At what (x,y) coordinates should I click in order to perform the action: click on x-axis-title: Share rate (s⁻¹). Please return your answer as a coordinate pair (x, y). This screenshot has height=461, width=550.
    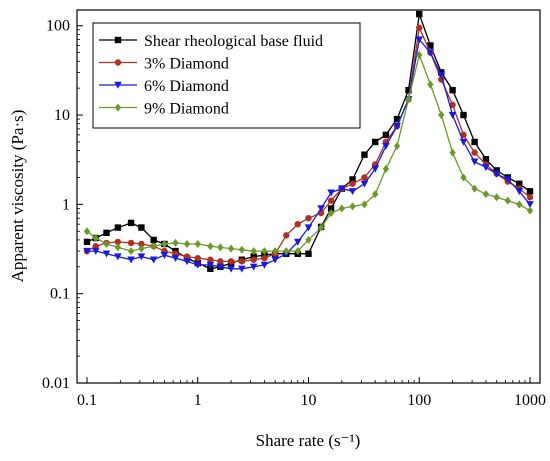
    Looking at the image, I should click on (308, 440).